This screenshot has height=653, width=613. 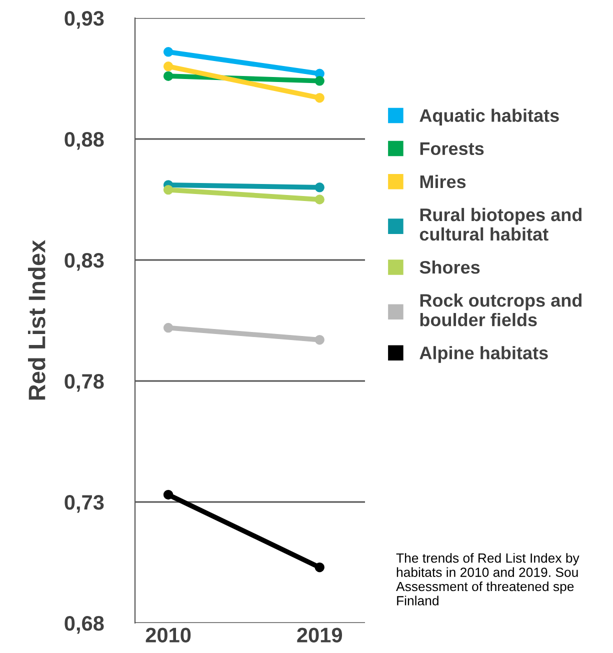 I want to click on y-tick-label: 0,68, so click(x=84, y=625).